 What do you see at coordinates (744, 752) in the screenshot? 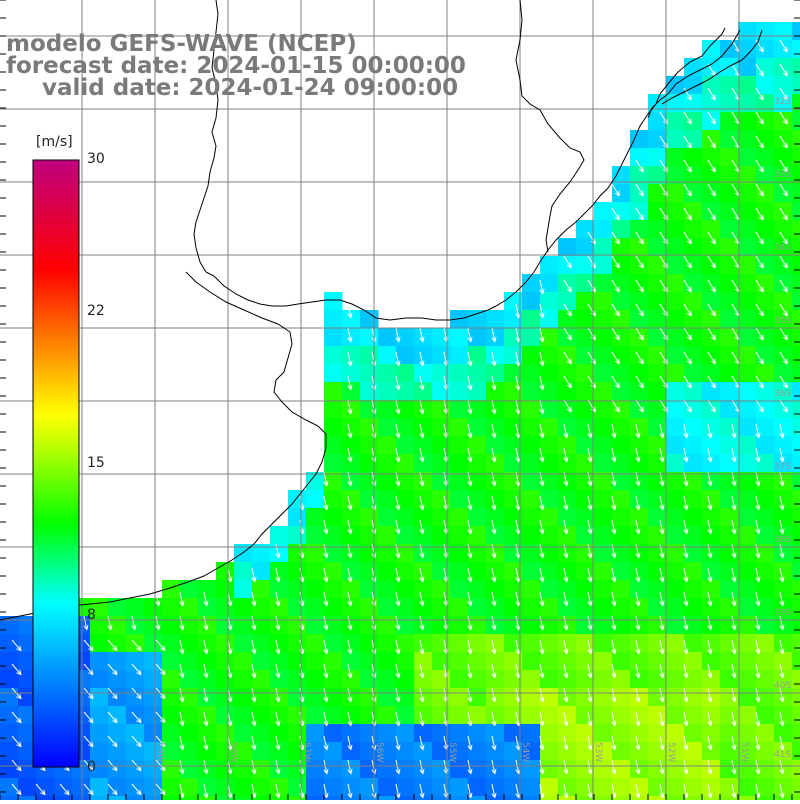
I see `longitude-label: 51W` at bounding box center [744, 752].